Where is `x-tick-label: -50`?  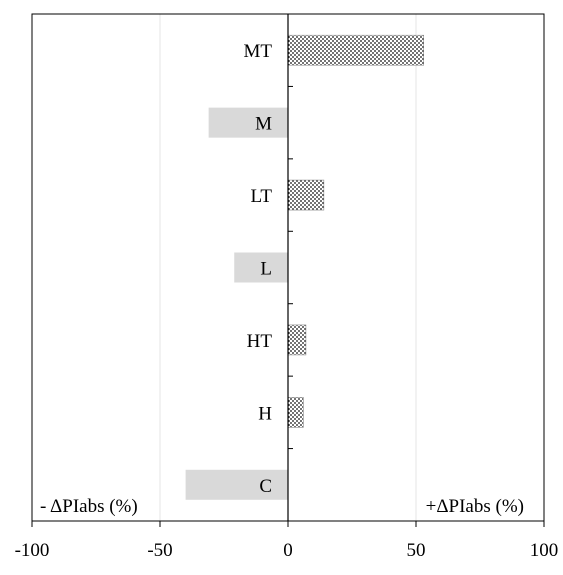
x-tick-label: -50 is located at coordinates (159, 550).